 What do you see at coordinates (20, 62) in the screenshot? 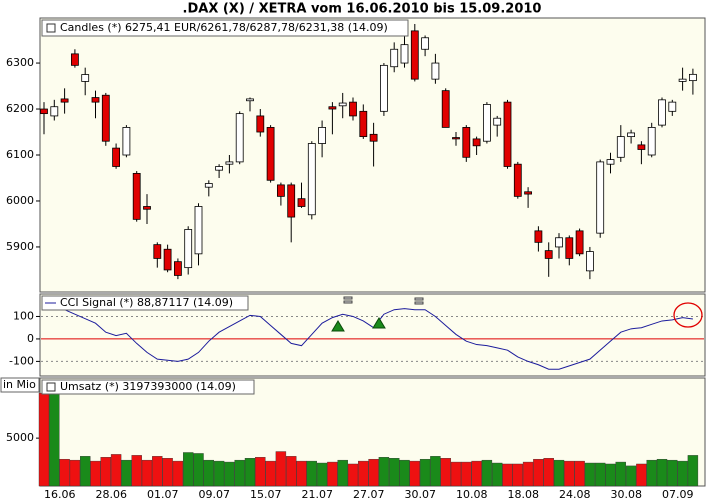
I see `y-tick-label: 6300` at bounding box center [20, 62].